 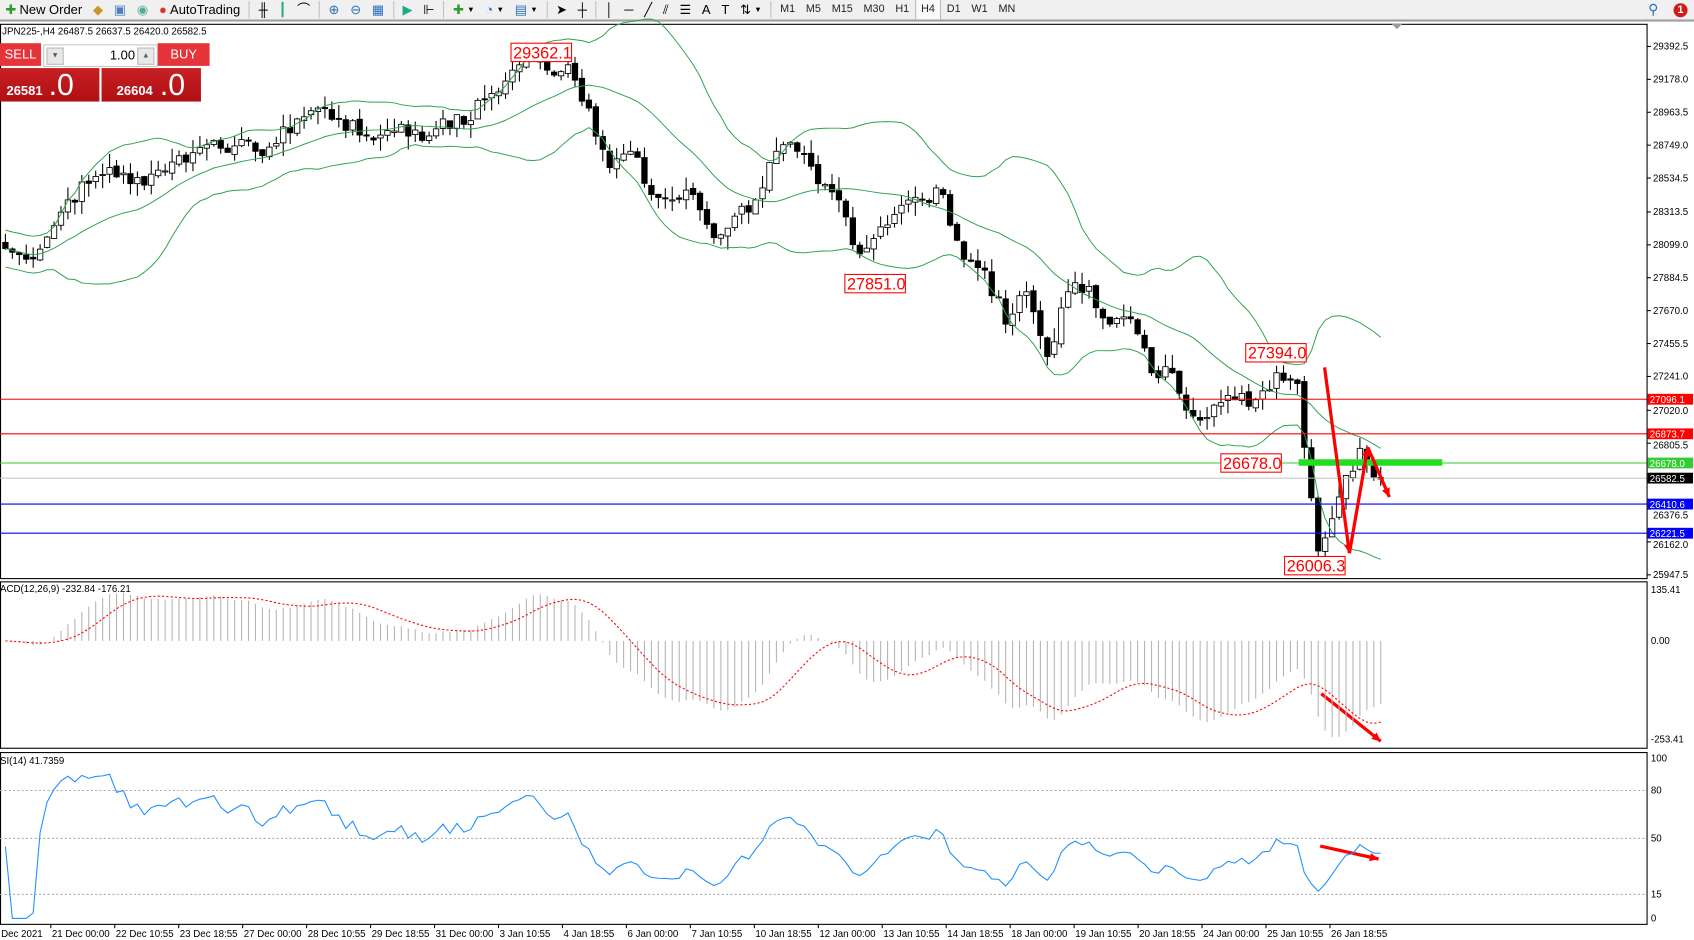 I want to click on line-chart-button: ⌒, so click(x=304, y=9).